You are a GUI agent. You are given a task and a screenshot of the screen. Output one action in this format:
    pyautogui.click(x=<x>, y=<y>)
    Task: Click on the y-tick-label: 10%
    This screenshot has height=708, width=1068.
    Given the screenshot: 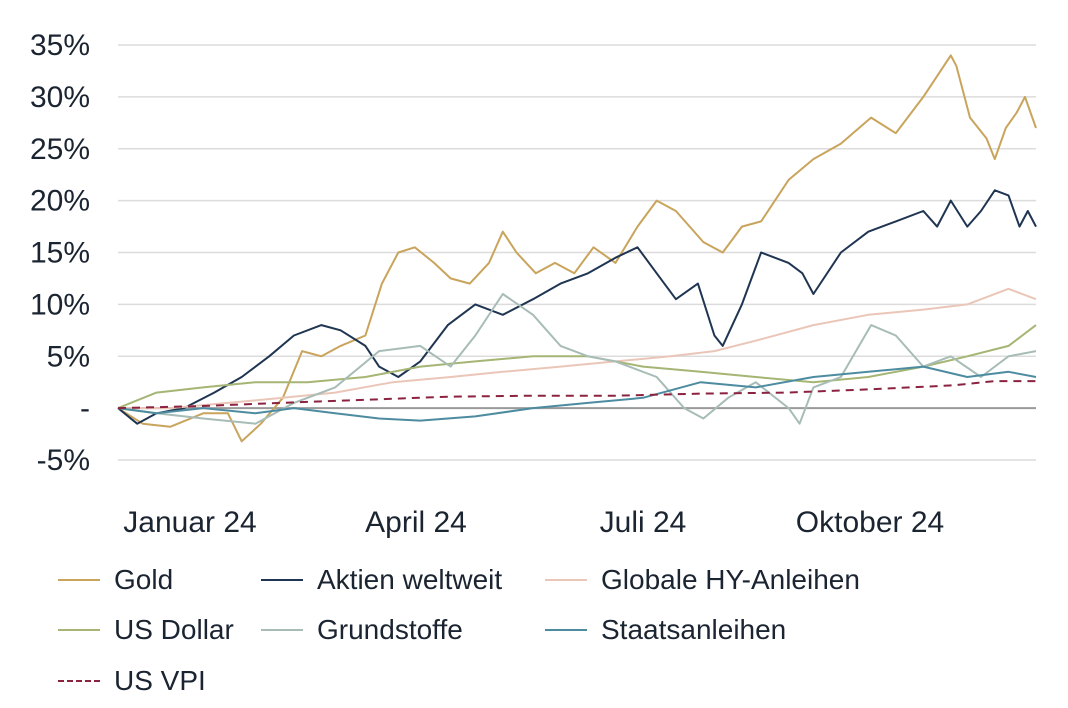 What is the action you would take?
    pyautogui.click(x=60, y=304)
    